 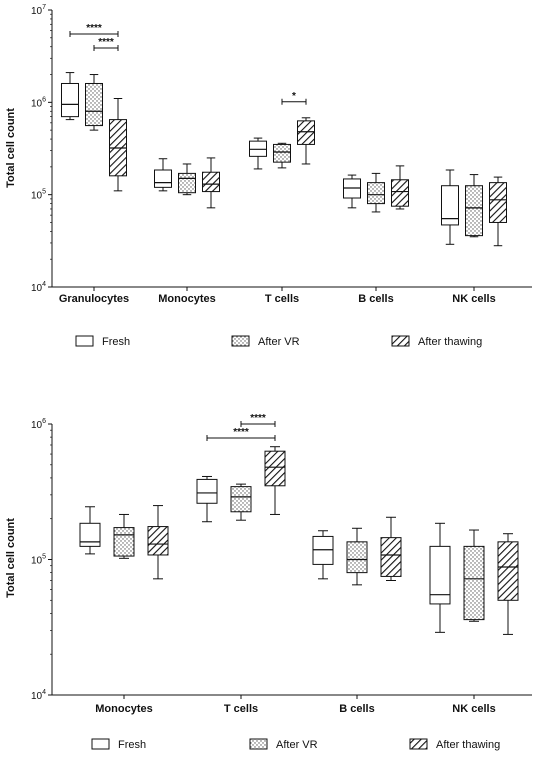 I want to click on y-axis-ticks: 10⁴ 10⁵ 10⁶, so click(x=41, y=560).